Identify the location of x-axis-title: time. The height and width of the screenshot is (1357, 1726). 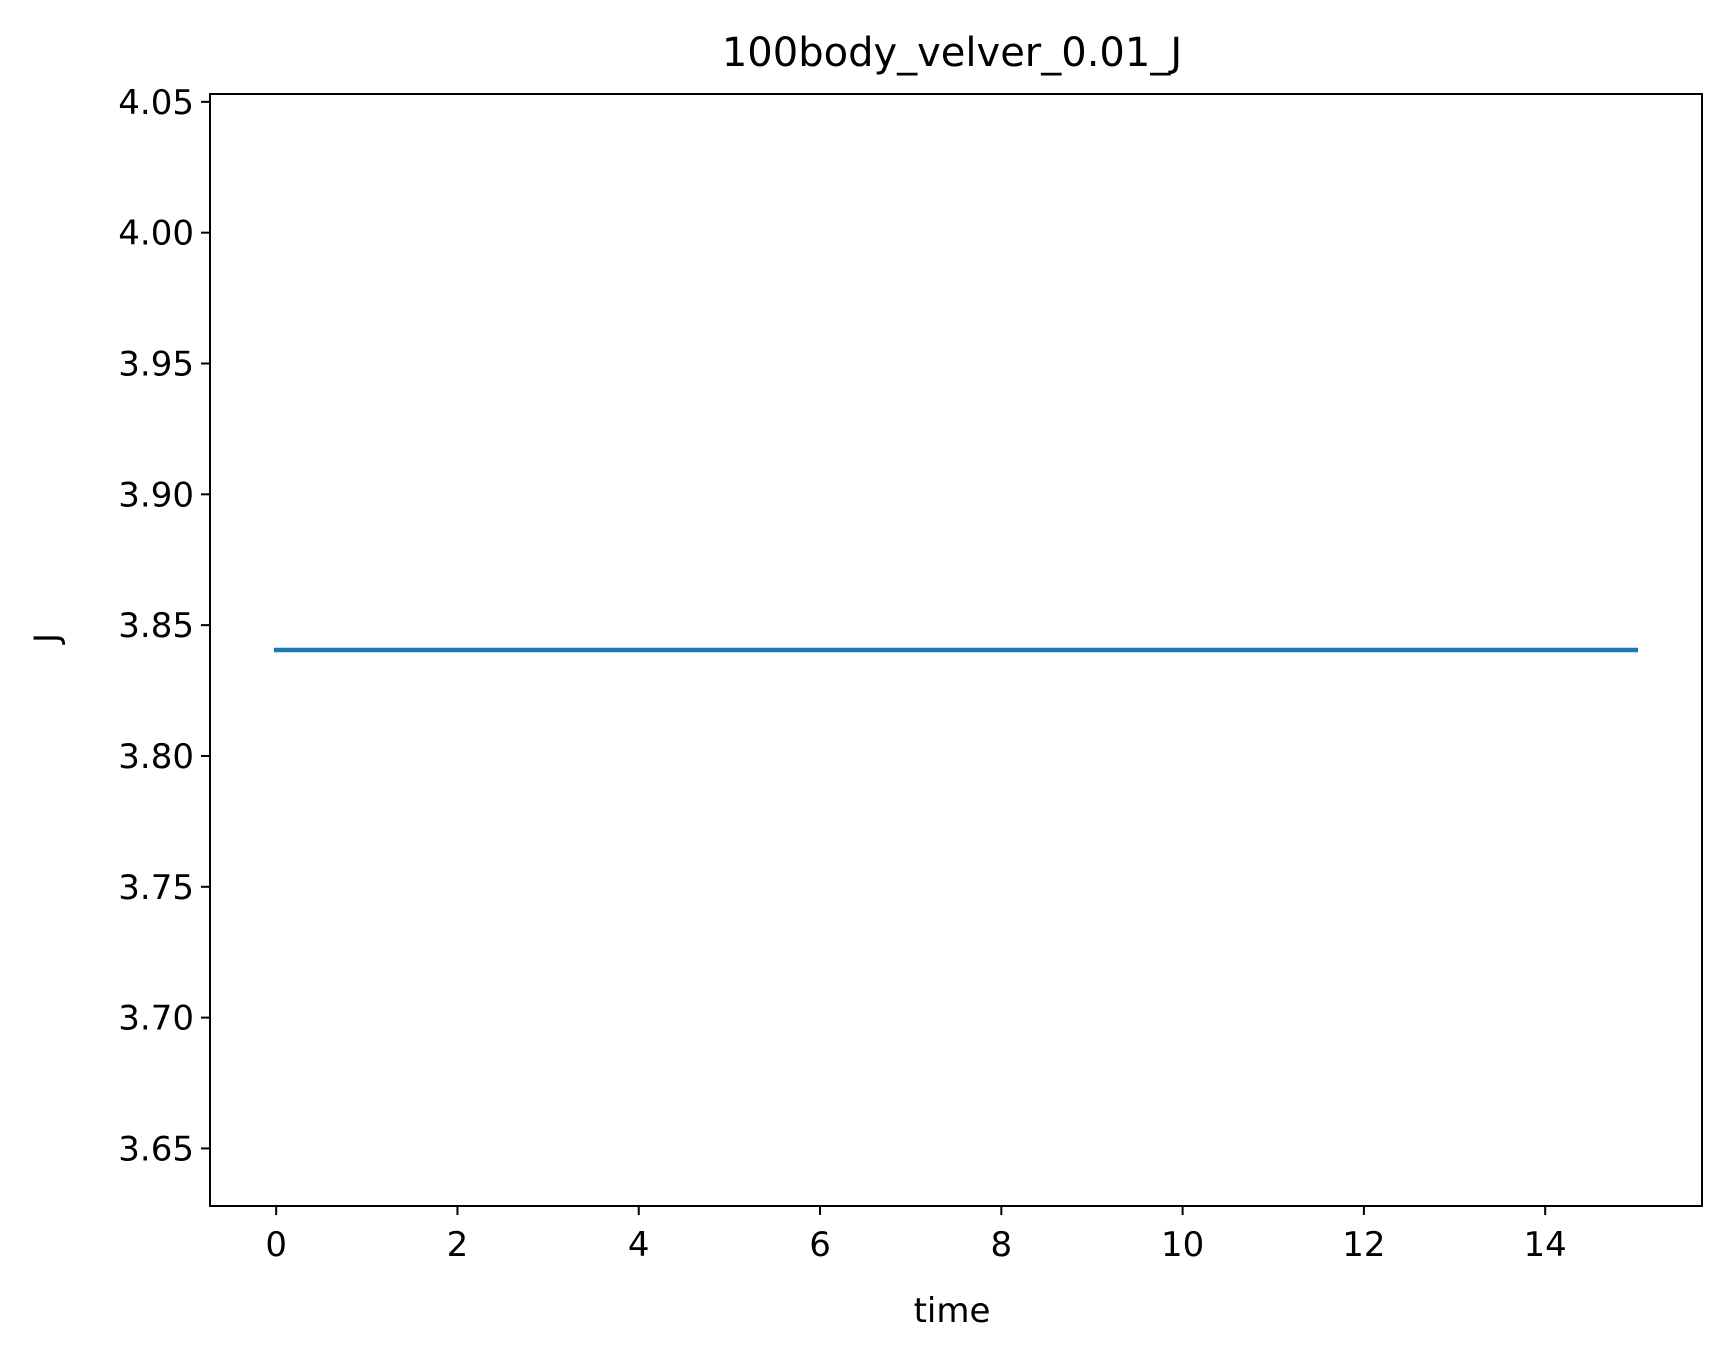
(952, 1311).